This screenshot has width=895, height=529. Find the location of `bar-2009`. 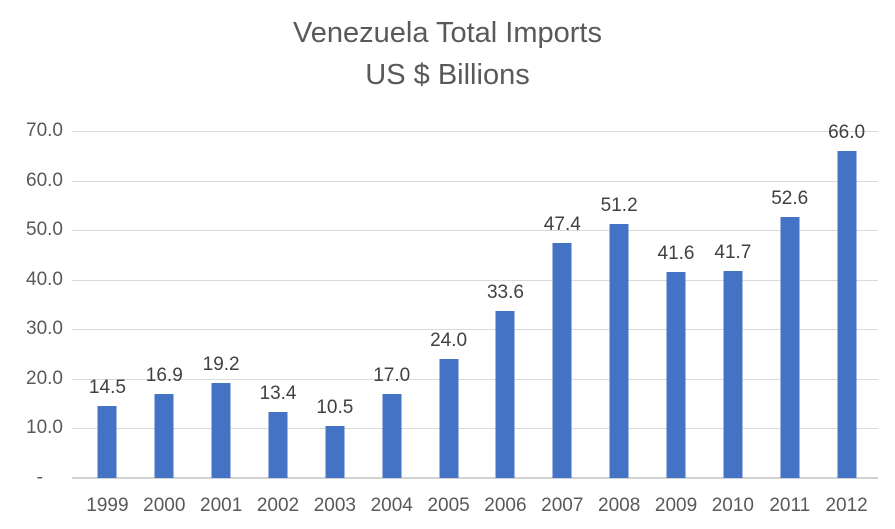

bar-2009 is located at coordinates (676, 374).